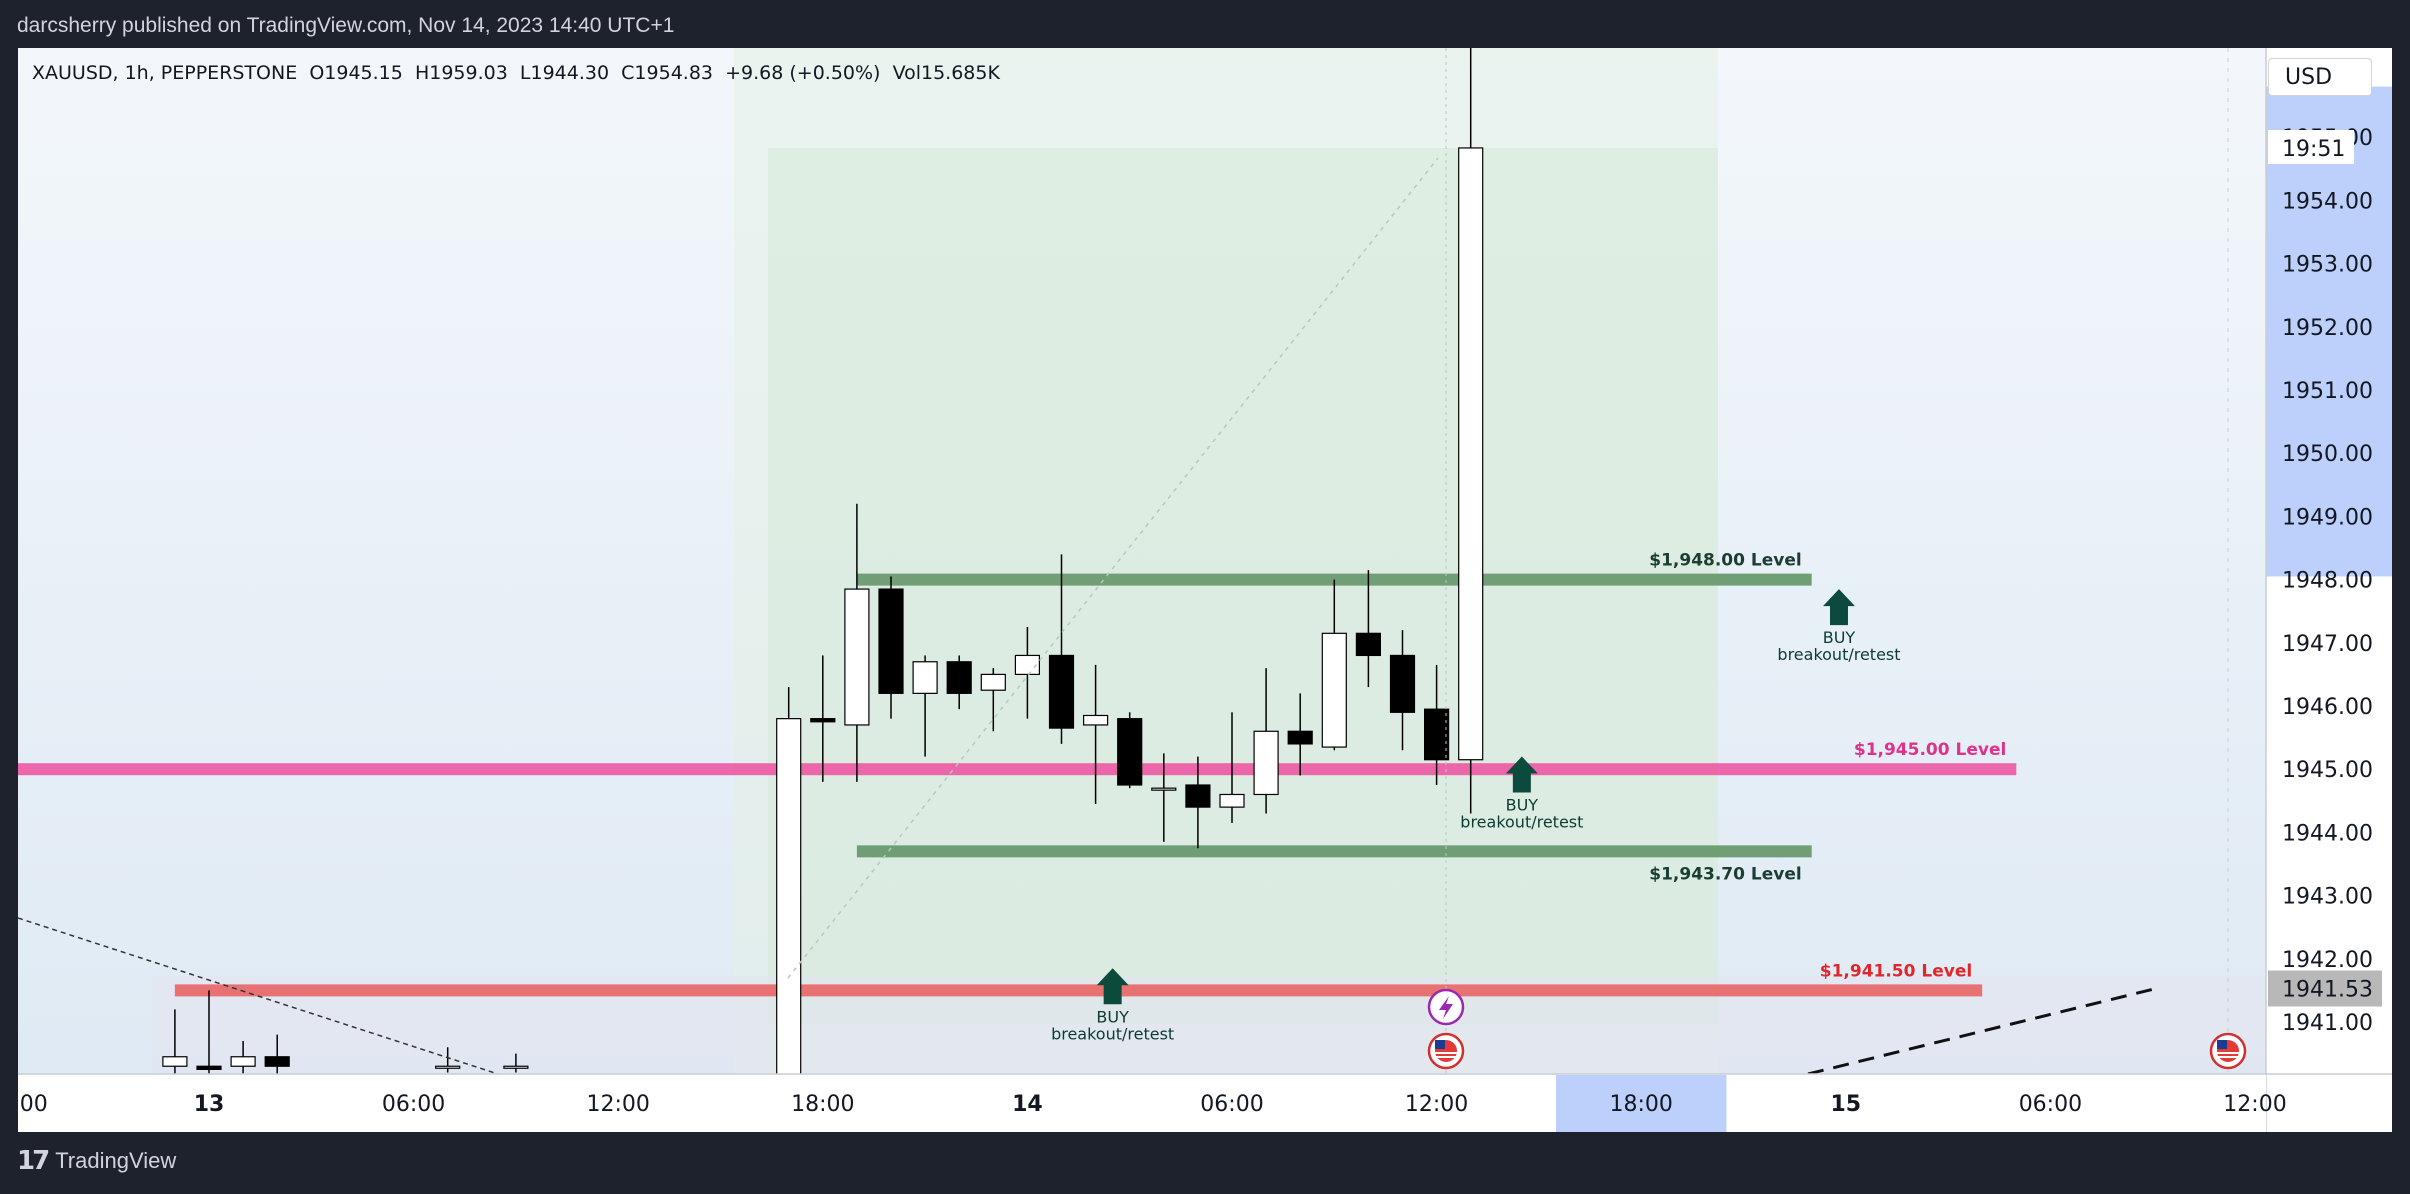  What do you see at coordinates (356, 73) in the screenshot?
I see `legend-open: O1945.15` at bounding box center [356, 73].